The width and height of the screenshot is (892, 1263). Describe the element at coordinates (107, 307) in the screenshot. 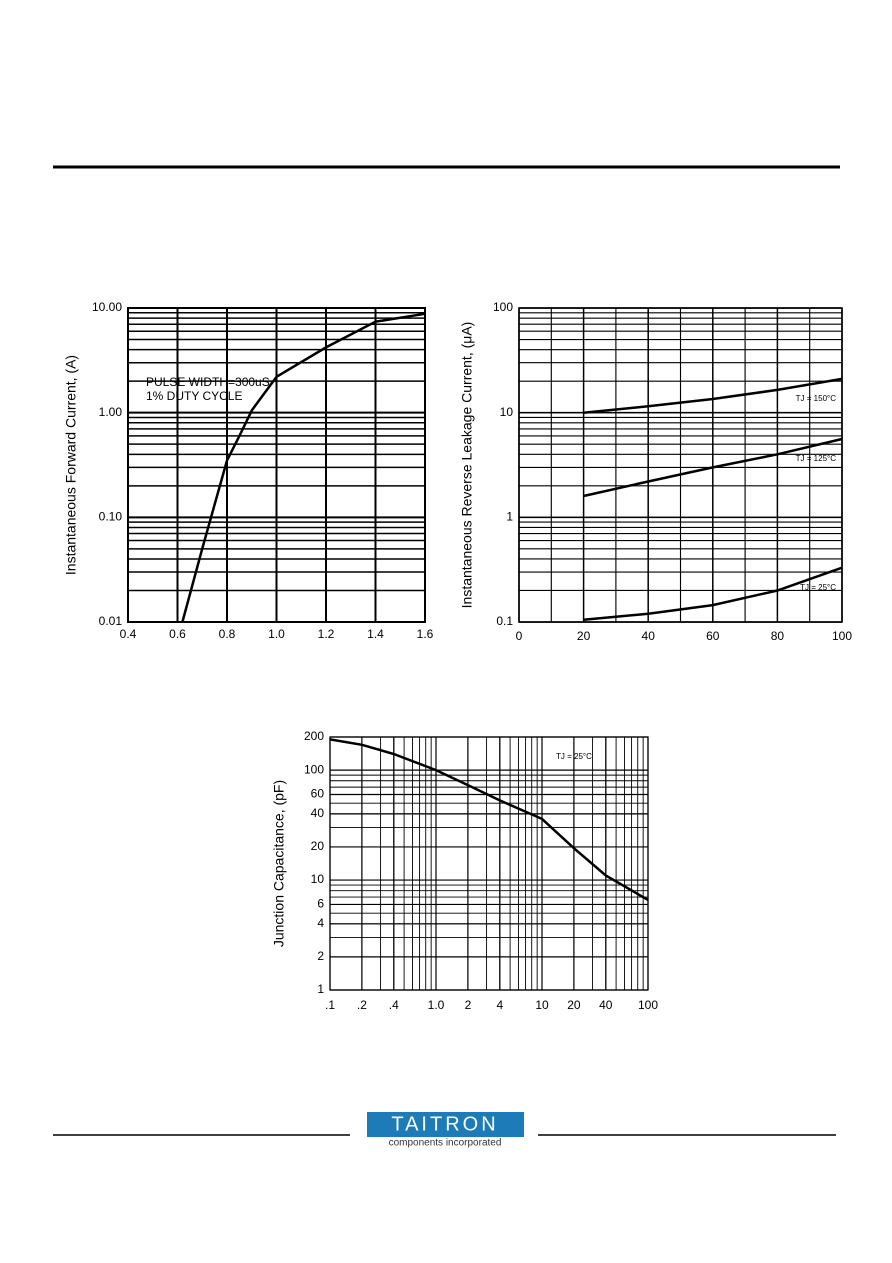

I see `y-tick-label: 10.00` at that location.